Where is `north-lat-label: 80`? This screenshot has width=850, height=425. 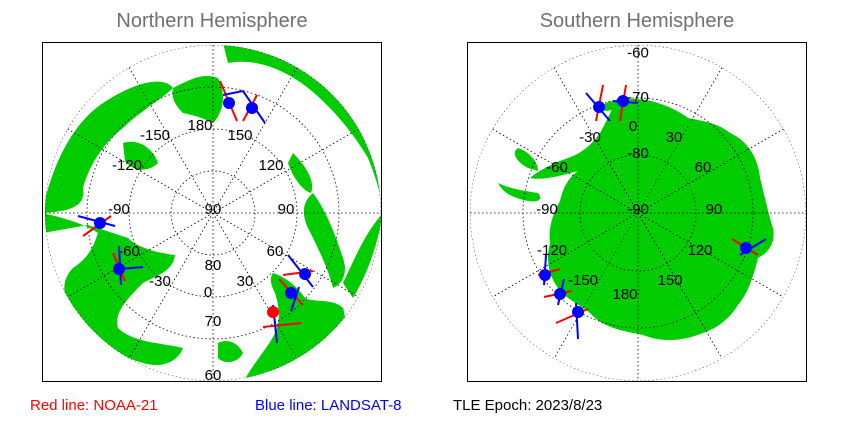 north-lat-label: 80 is located at coordinates (213, 265).